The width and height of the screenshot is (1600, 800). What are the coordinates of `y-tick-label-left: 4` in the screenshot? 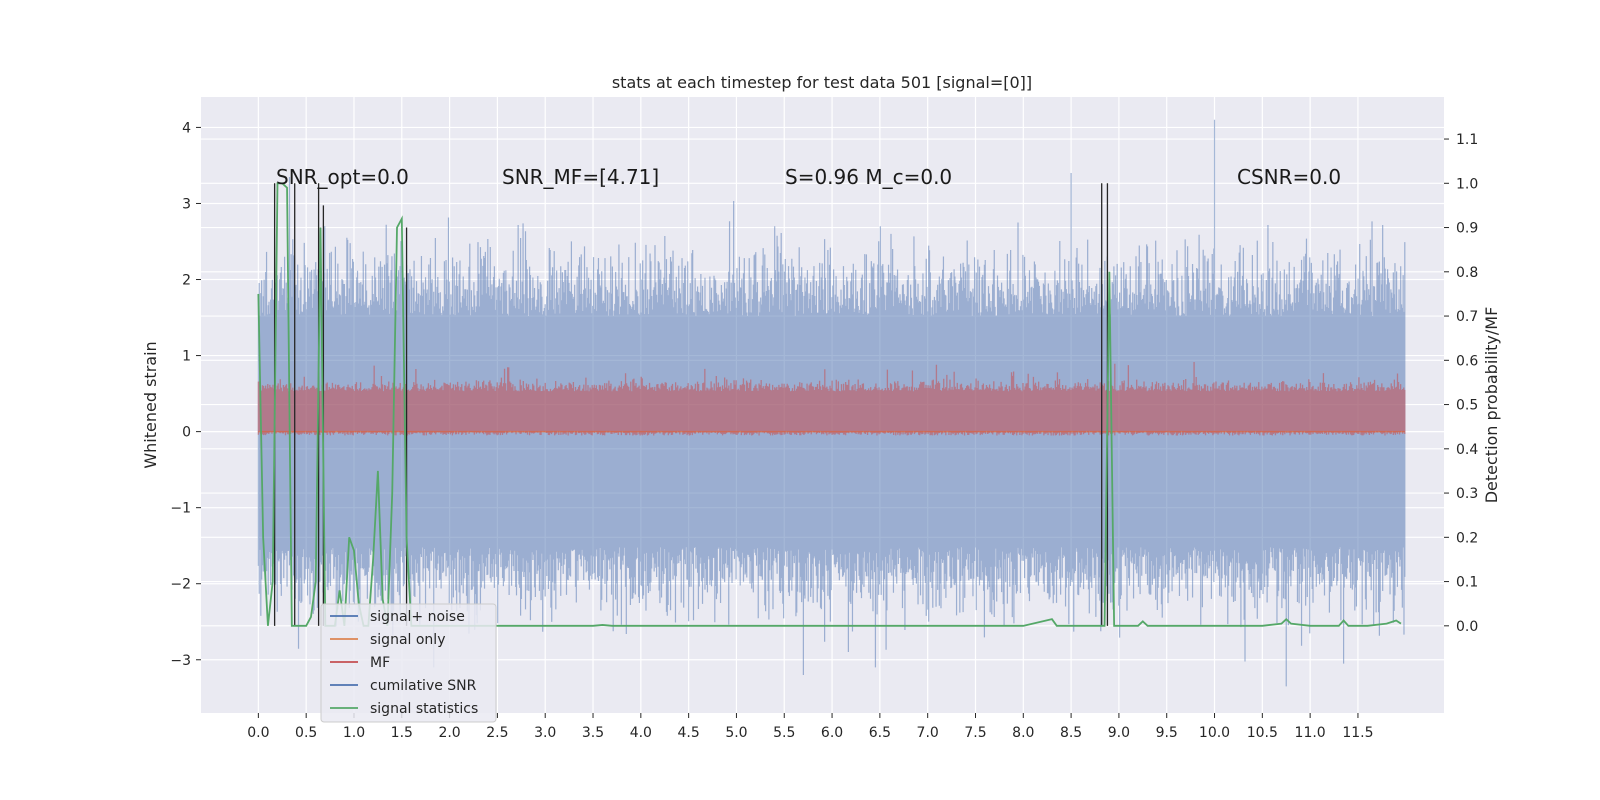 It's located at (186, 128).